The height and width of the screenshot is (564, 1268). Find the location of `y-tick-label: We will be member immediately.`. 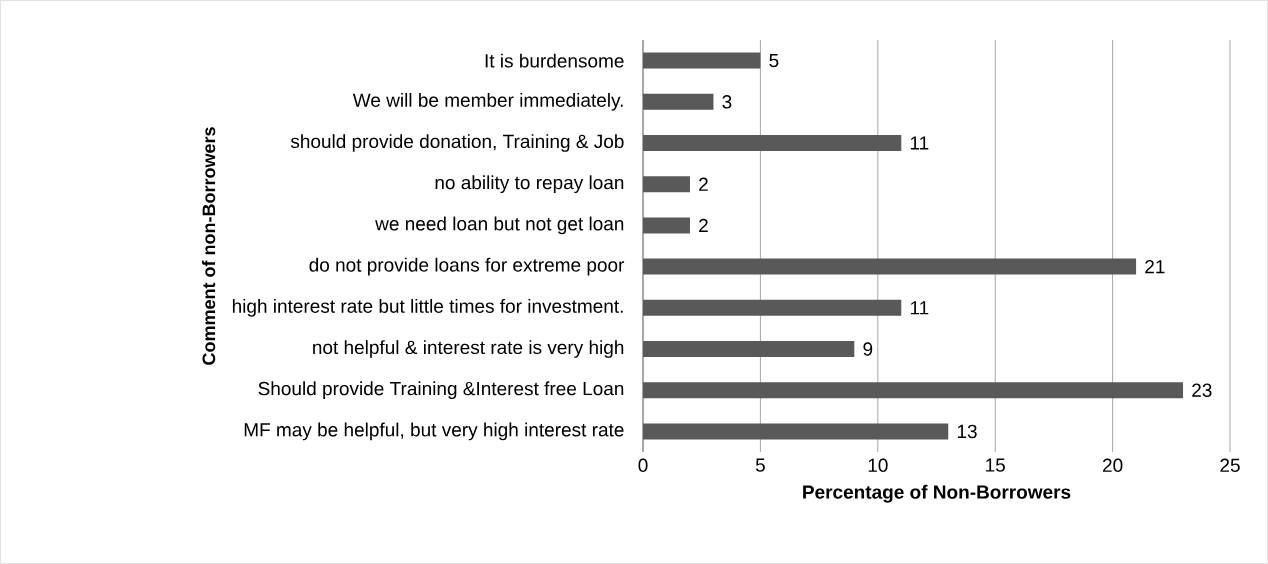

y-tick-label: We will be member immediately. is located at coordinates (487, 101).